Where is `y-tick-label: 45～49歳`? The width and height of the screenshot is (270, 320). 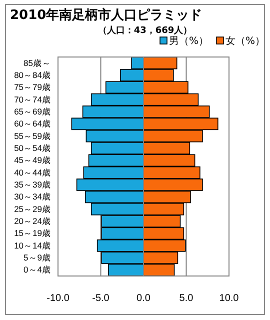 y-tick-label: 45～49歳 is located at coordinates (32, 160).